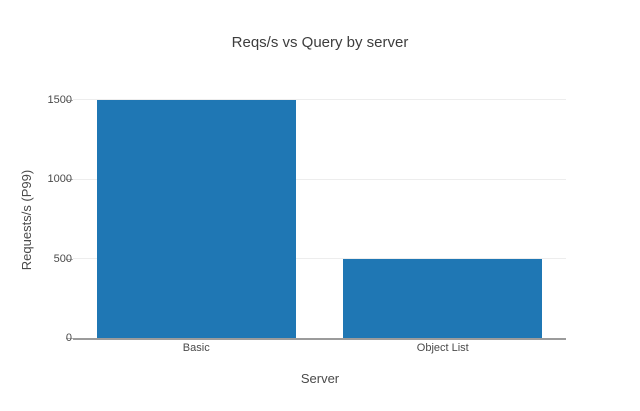 The height and width of the screenshot is (411, 640). What do you see at coordinates (320, 42) in the screenshot?
I see `chart-title: Reqs/s vs Query by server` at bounding box center [320, 42].